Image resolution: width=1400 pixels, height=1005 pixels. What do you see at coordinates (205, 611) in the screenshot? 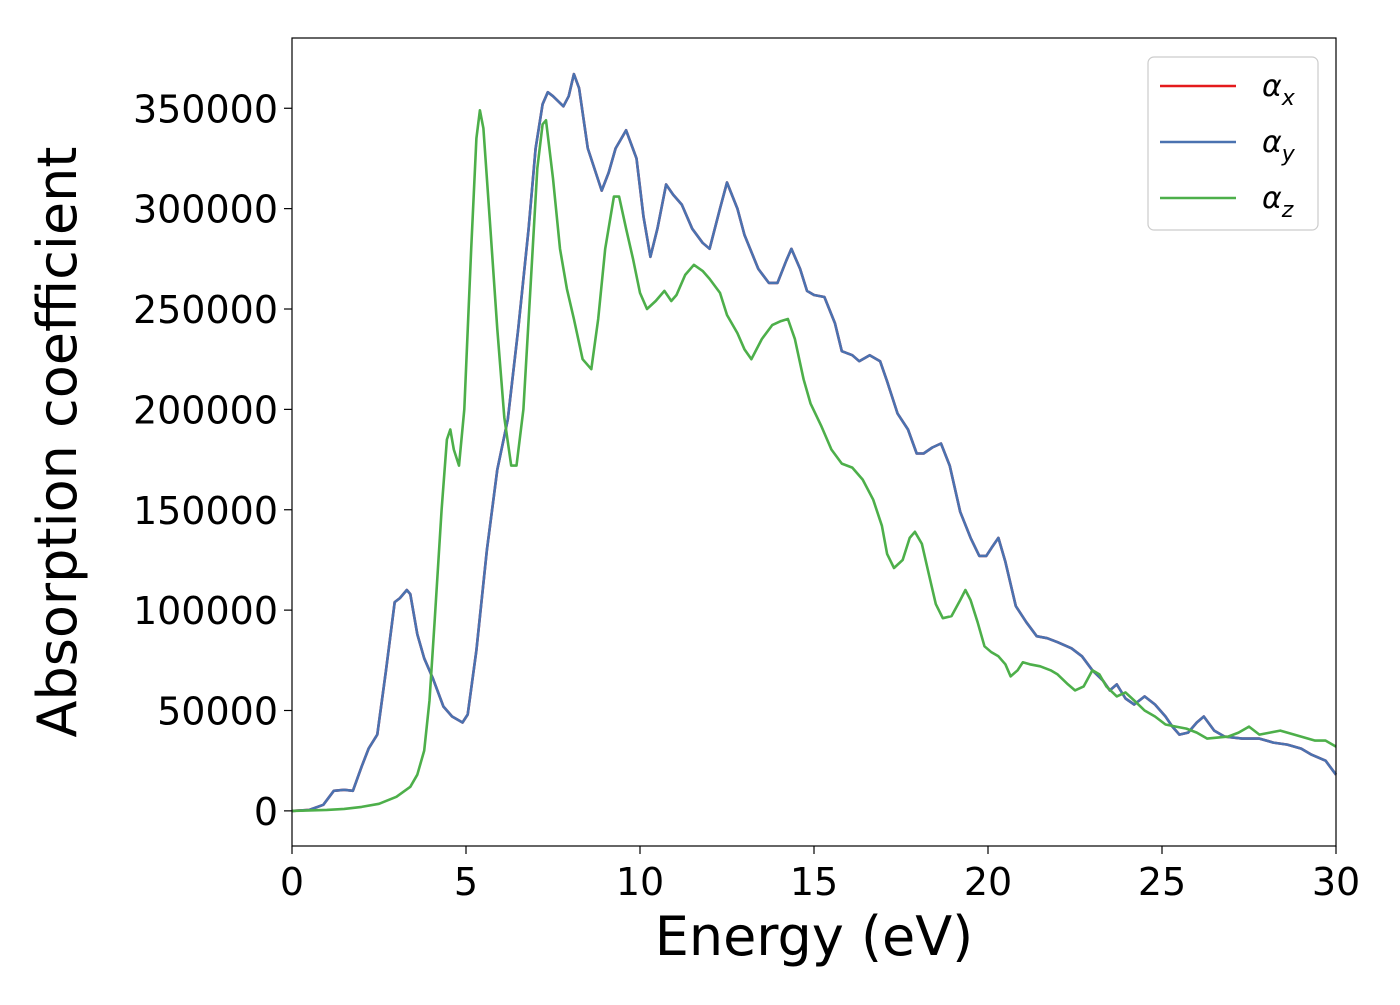
I see `y-tick-label: 100000` at bounding box center [205, 611].